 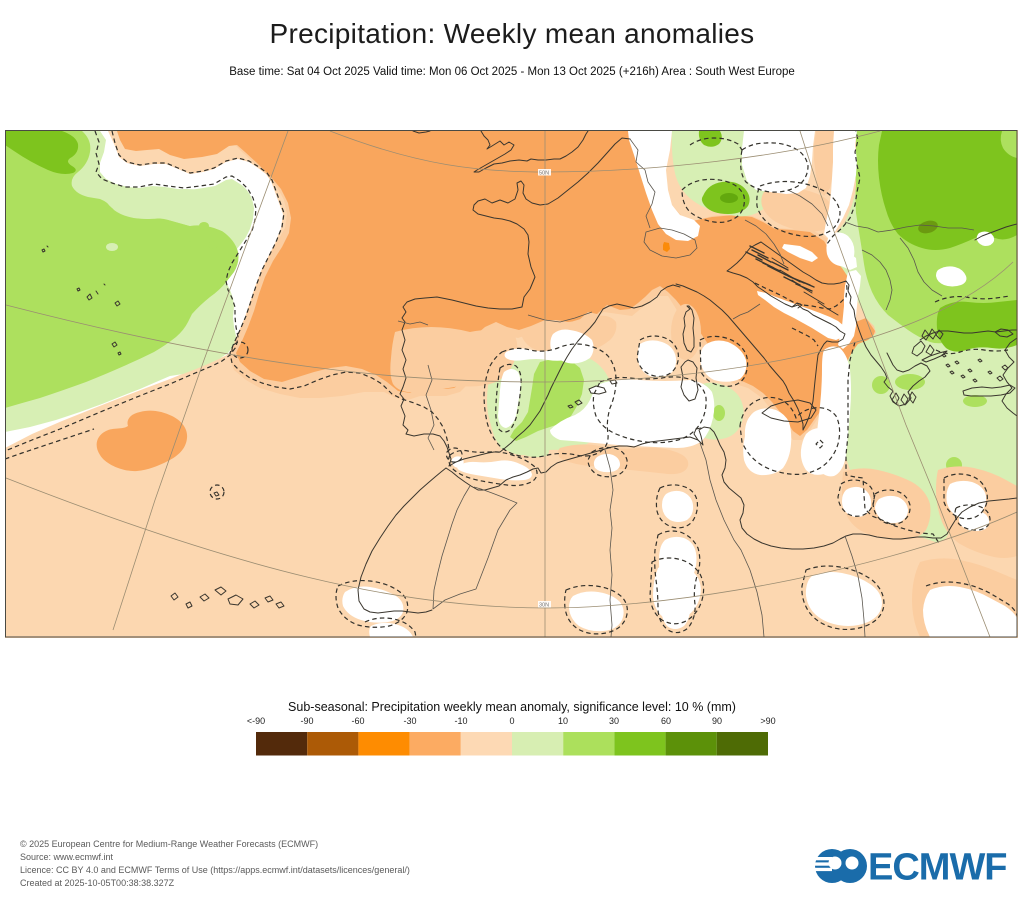 What do you see at coordinates (256, 721) in the screenshot?
I see `svg-text: <-90` at bounding box center [256, 721].